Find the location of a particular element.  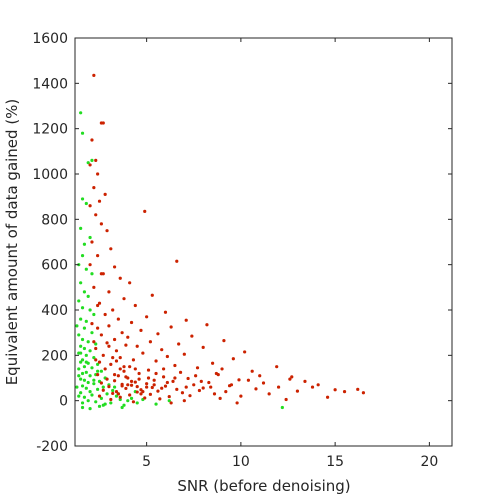

x-axis-label: SNR (before denoising) is located at coordinates (263, 486).